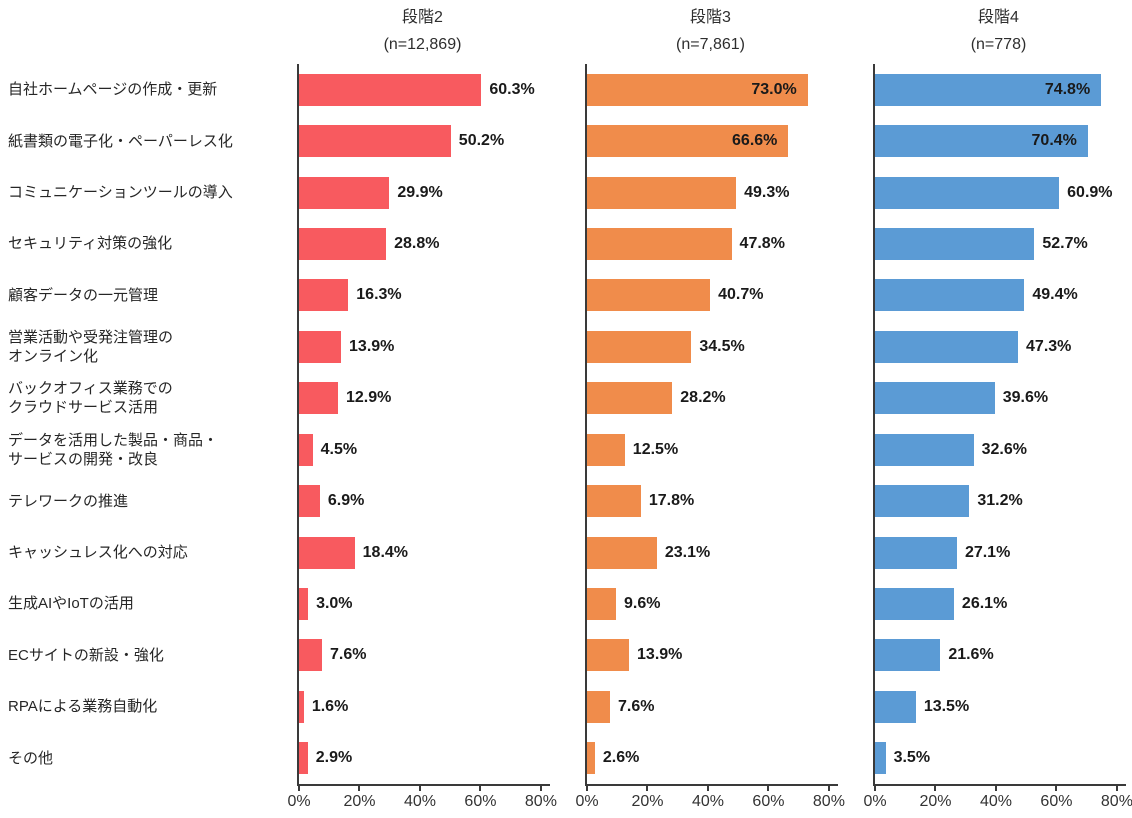 The image size is (1132, 818). I want to click on bar-row: 2.9%, so click(424, 757).